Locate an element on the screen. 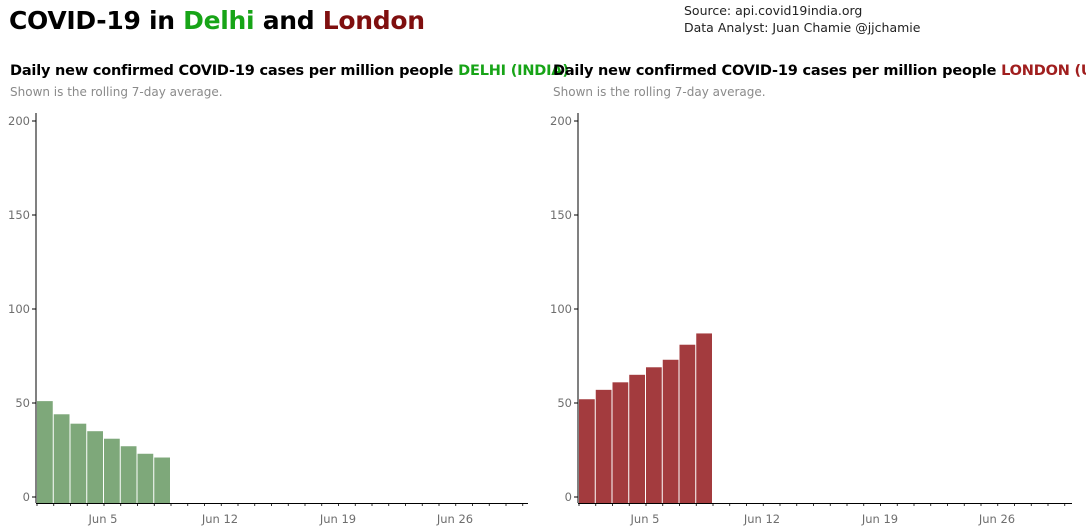 This screenshot has width=1086, height=531. delhi-x-tick-label: Jun 19 is located at coordinates (337, 519).